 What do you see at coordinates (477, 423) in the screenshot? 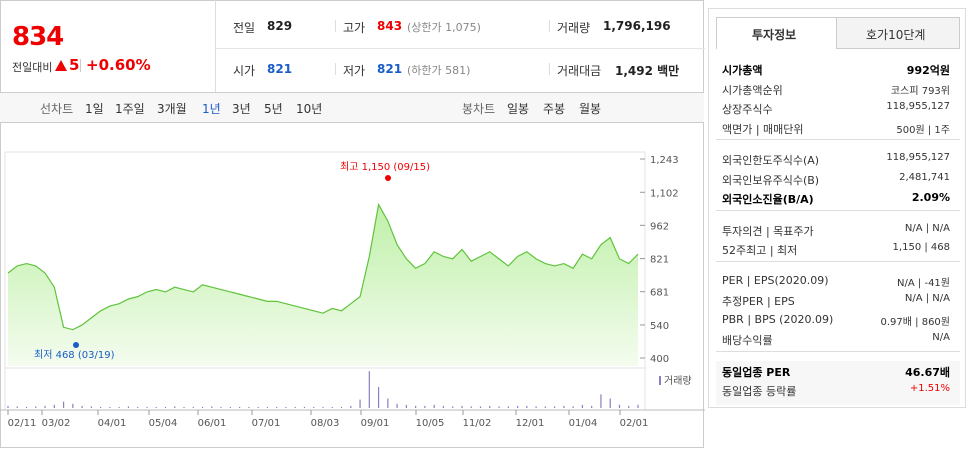
I see `x-tick-label: 11/02` at bounding box center [477, 423].